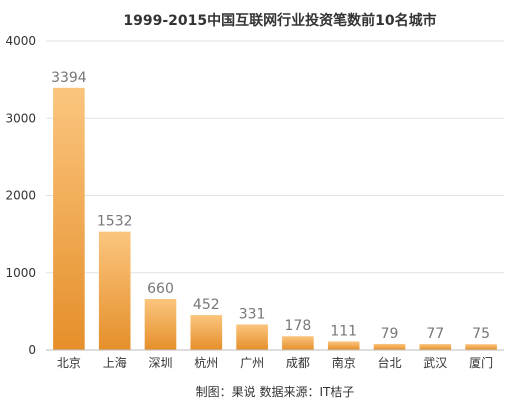 This screenshot has width=514, height=413. I want to click on x-tick-label: 武汉, so click(435, 363).